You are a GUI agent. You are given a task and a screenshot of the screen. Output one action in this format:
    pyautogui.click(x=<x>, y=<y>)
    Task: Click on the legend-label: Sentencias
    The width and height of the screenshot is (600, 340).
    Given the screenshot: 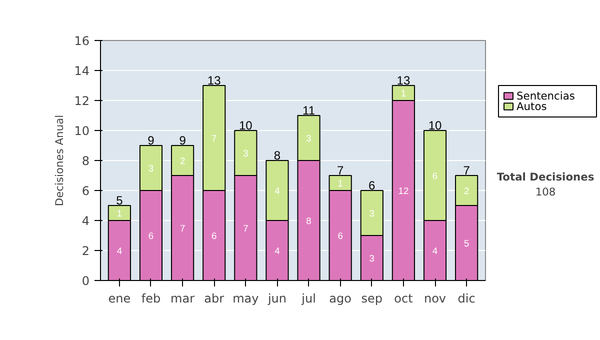 What is the action you would take?
    pyautogui.click(x=546, y=96)
    